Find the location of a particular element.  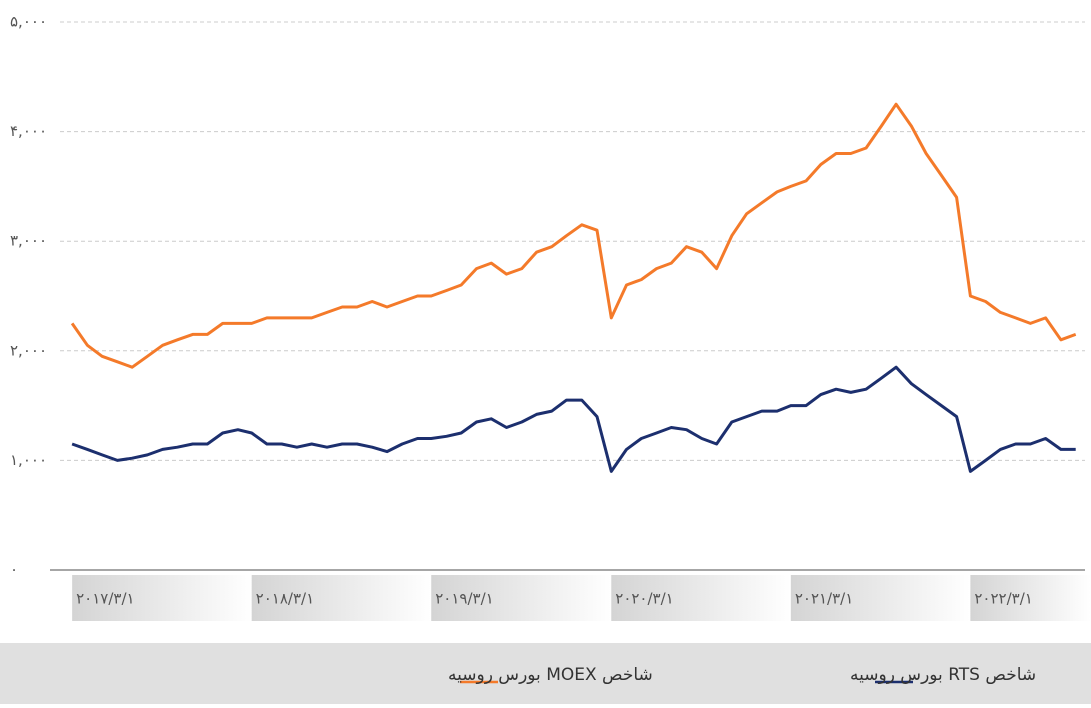

x-tick-label: ۲۰۲۲/۳/۱ is located at coordinates (1003, 599).